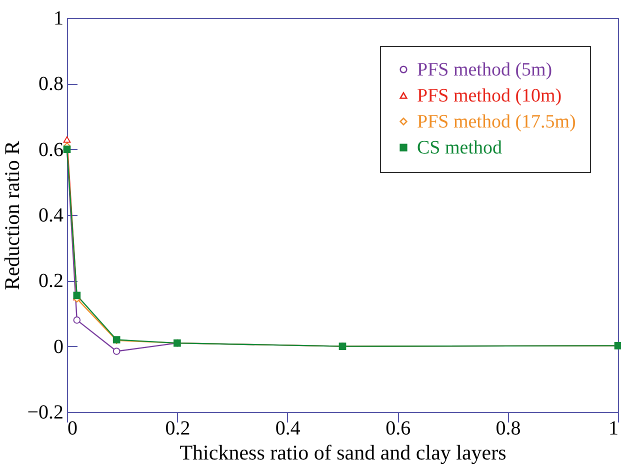 The height and width of the screenshot is (471, 621). Describe the element at coordinates (343, 452) in the screenshot. I see `x-axis-title: Thickness ratio of sand and clay layers` at that location.